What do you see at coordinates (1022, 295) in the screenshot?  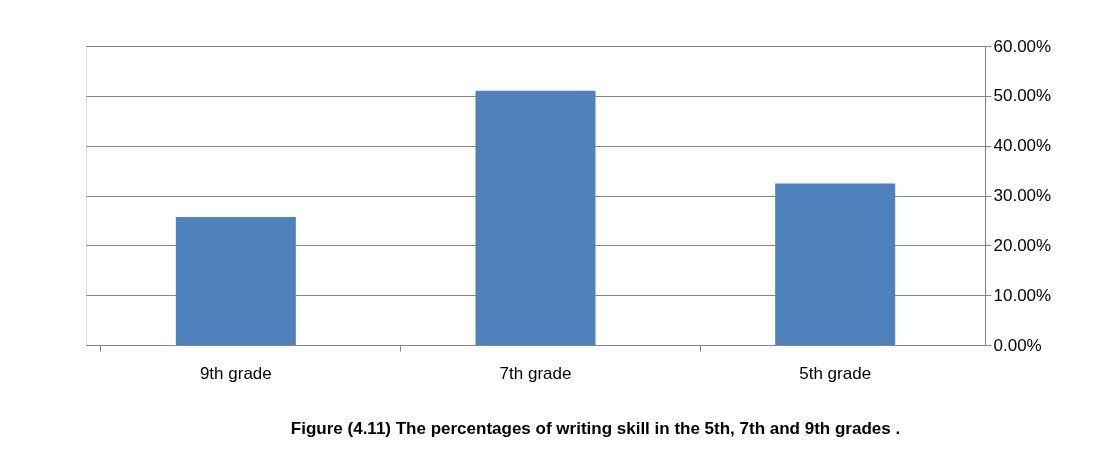 I see `y-tick-label: 10.00%` at bounding box center [1022, 295].